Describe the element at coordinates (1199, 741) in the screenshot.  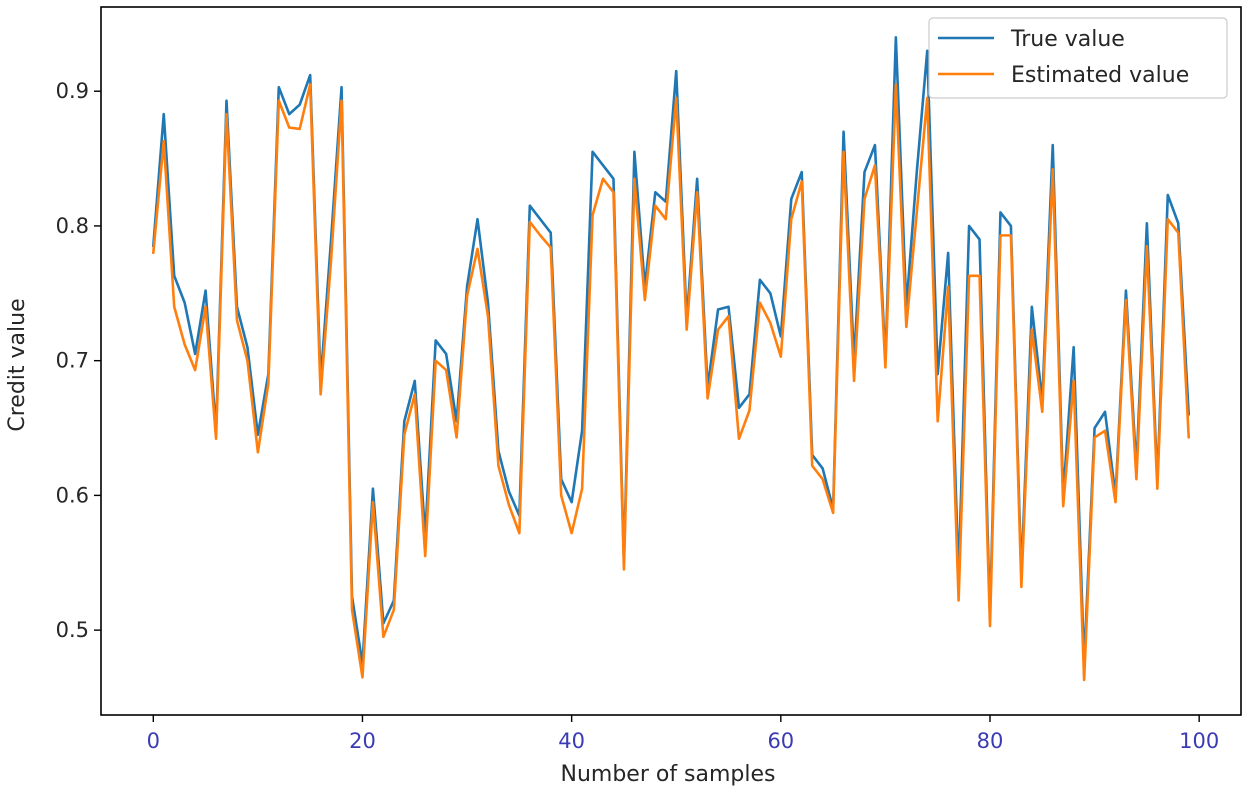
I see `x-tick-label: 100` at that location.